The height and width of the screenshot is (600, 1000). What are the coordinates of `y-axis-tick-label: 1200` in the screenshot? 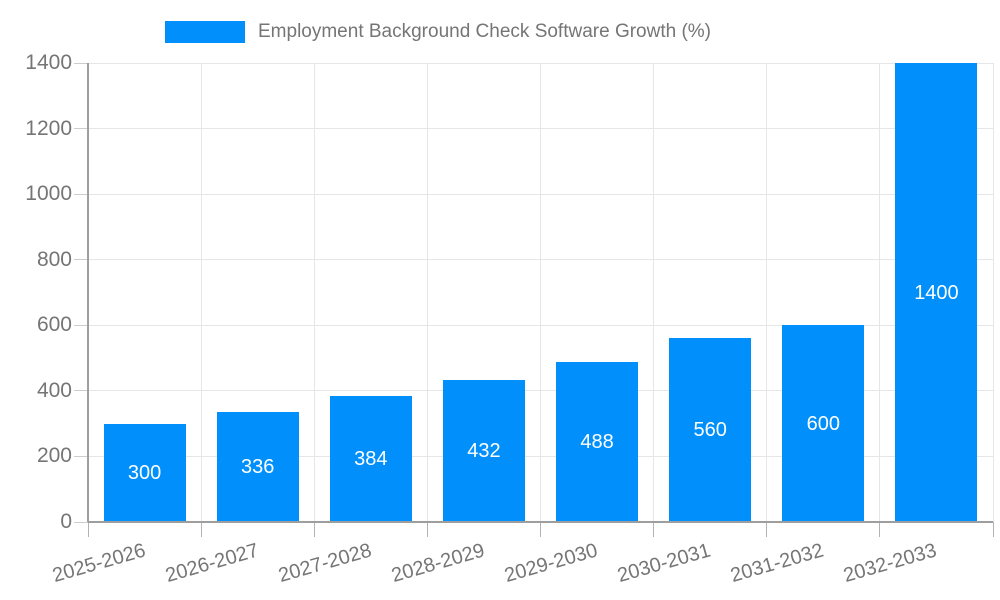 It's located at (48, 128).